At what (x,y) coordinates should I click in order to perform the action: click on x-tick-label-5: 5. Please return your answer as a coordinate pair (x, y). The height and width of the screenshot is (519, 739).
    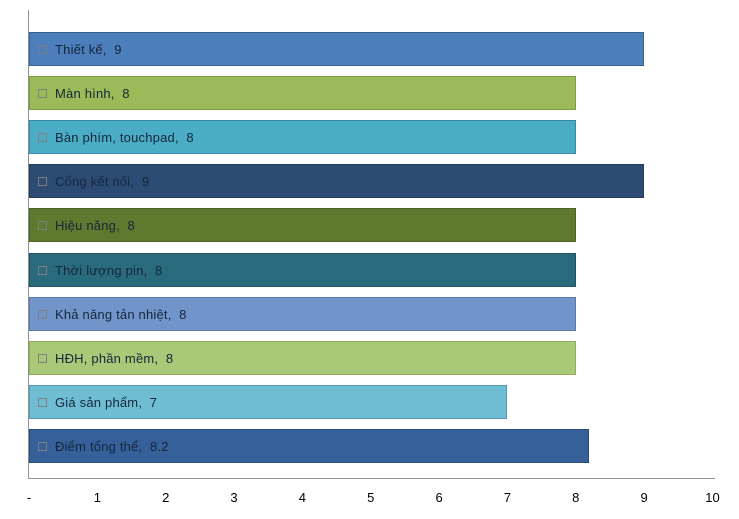
    Looking at the image, I should click on (371, 497).